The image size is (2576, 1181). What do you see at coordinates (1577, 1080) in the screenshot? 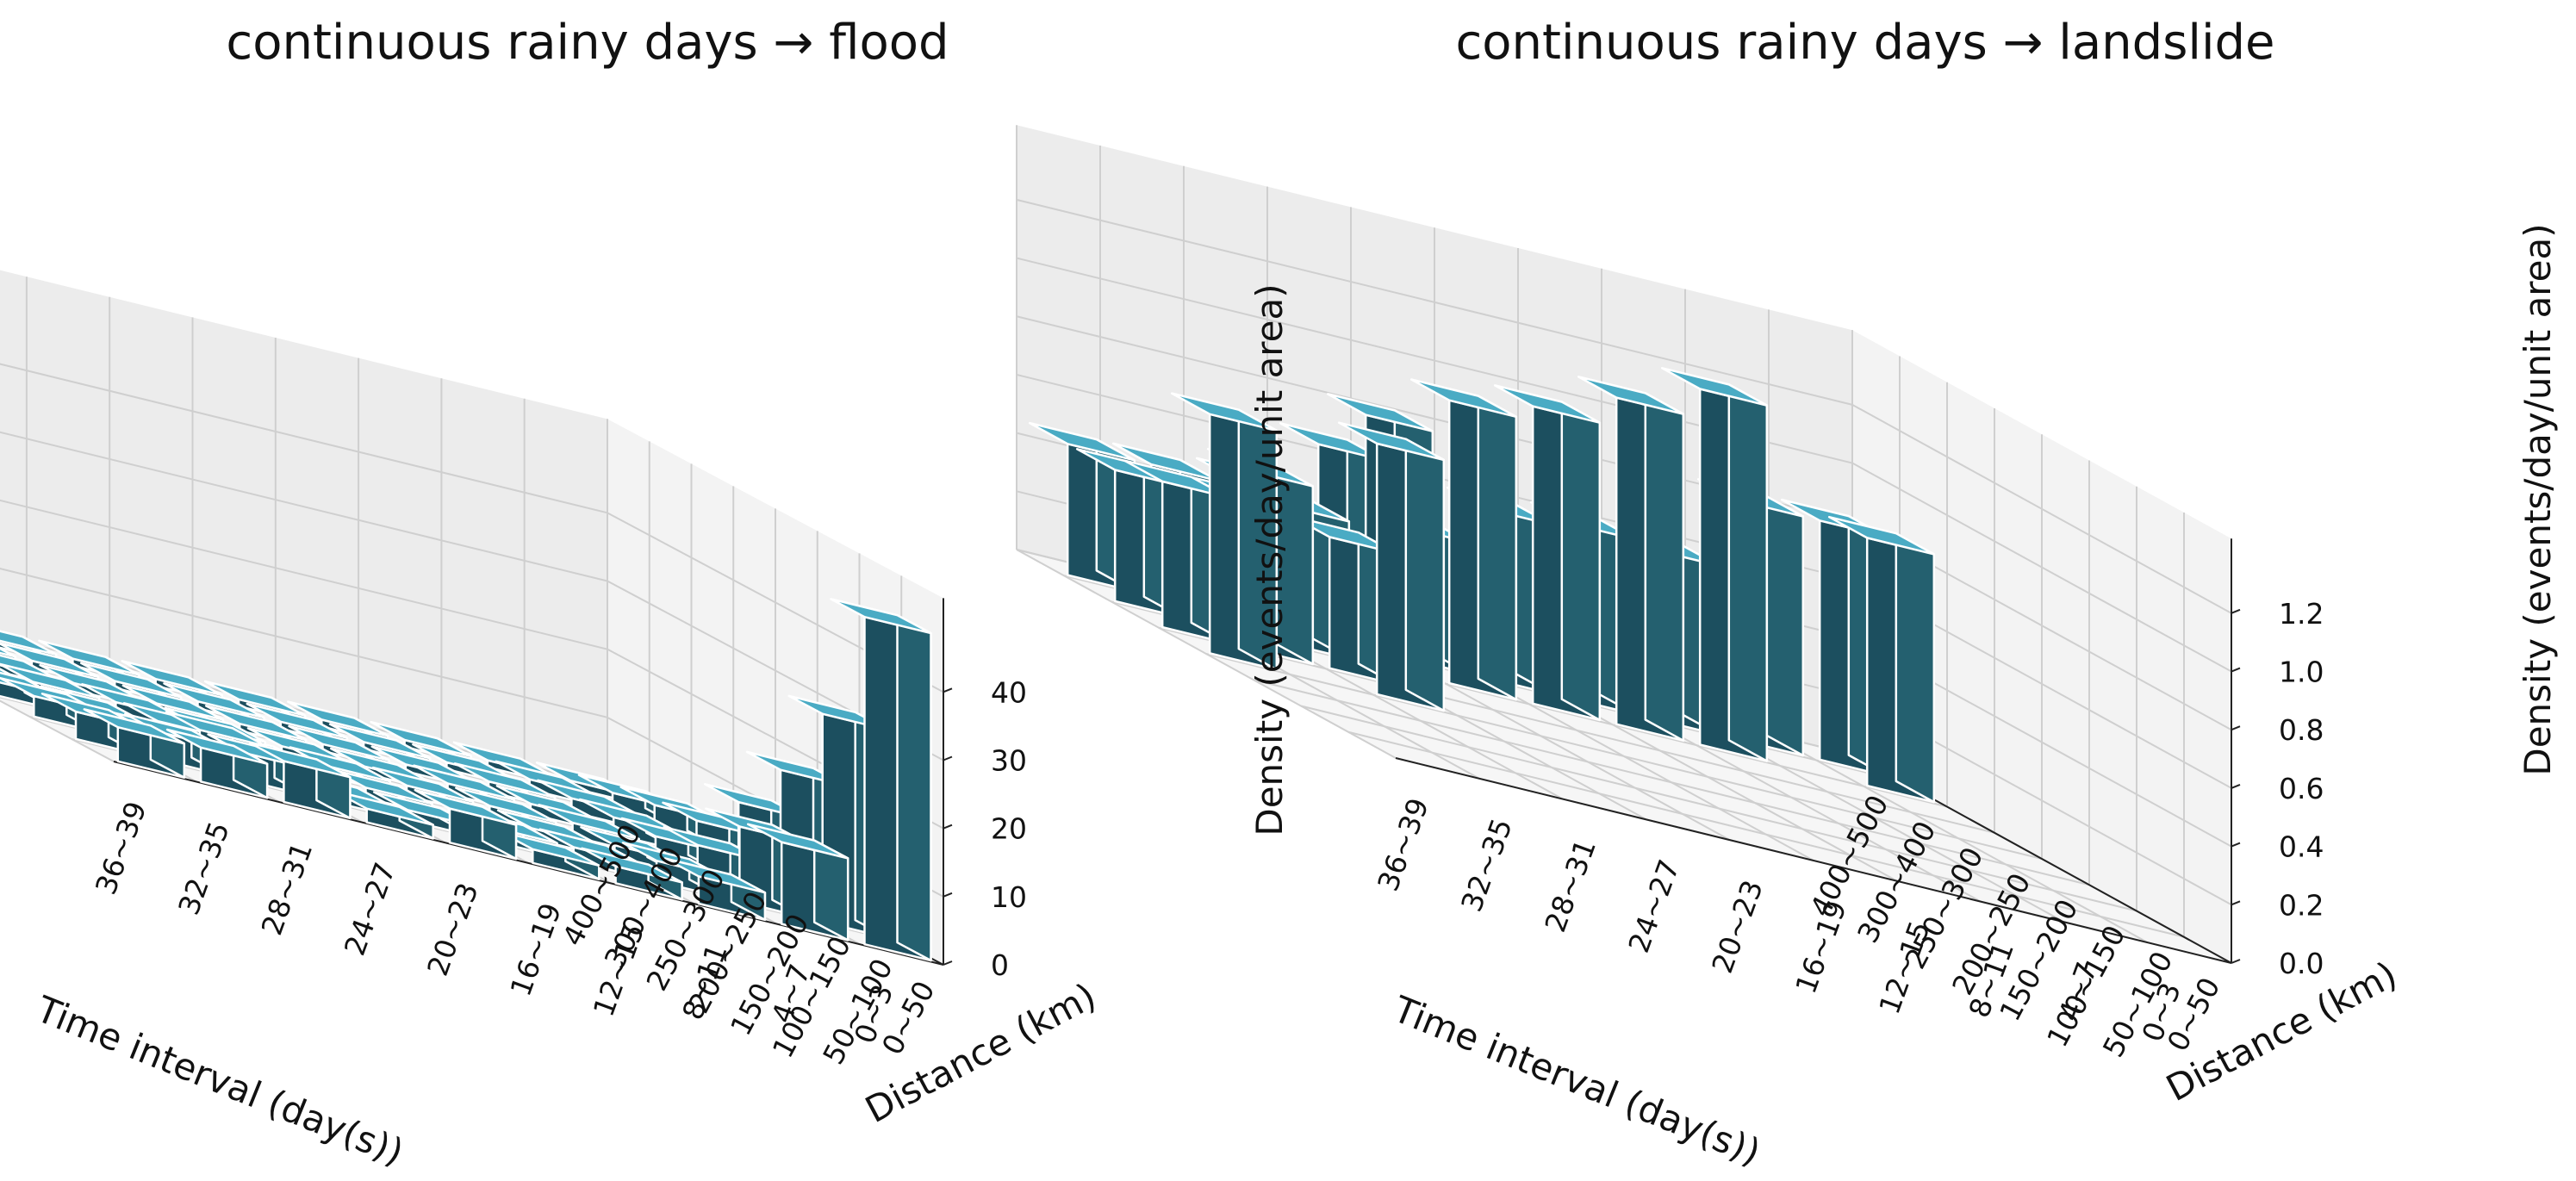
I see `landslide-xlabel: Time interval (day(s))` at bounding box center [1577, 1080].